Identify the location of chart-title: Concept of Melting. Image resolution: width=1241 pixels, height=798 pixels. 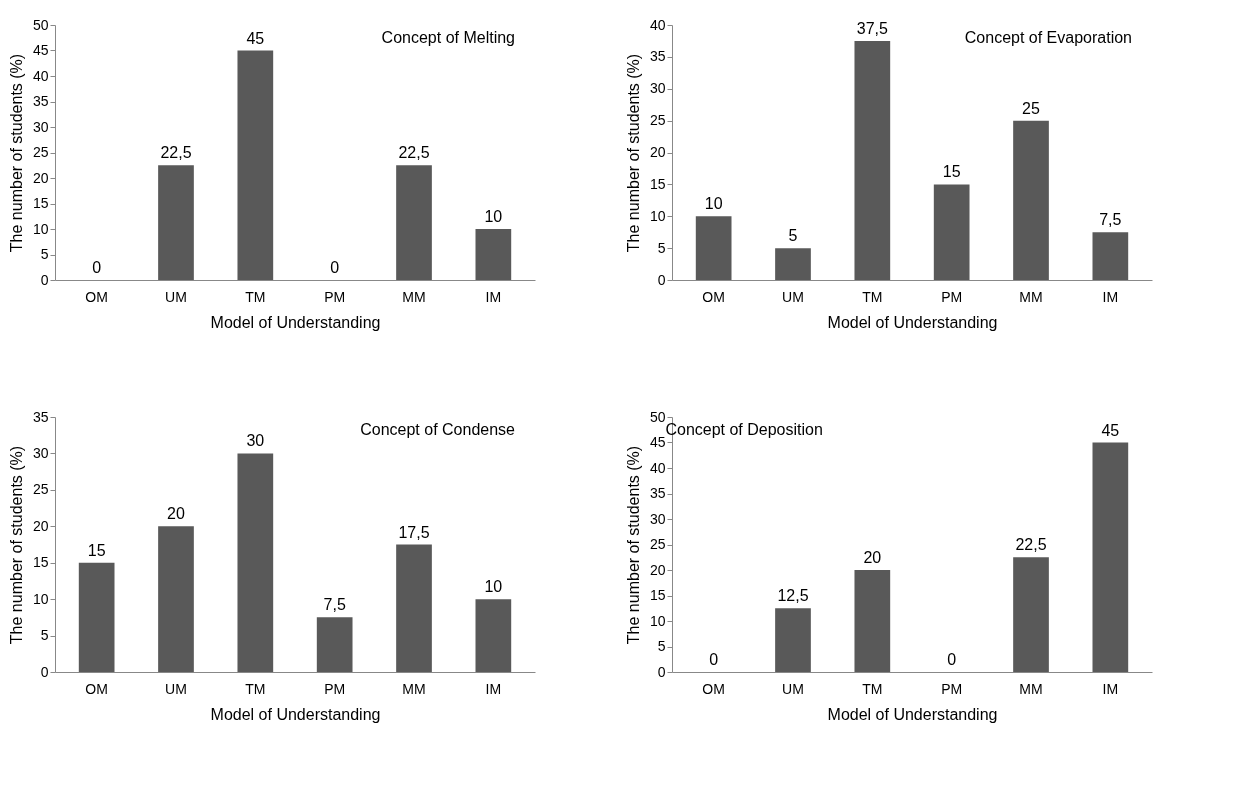
(448, 37).